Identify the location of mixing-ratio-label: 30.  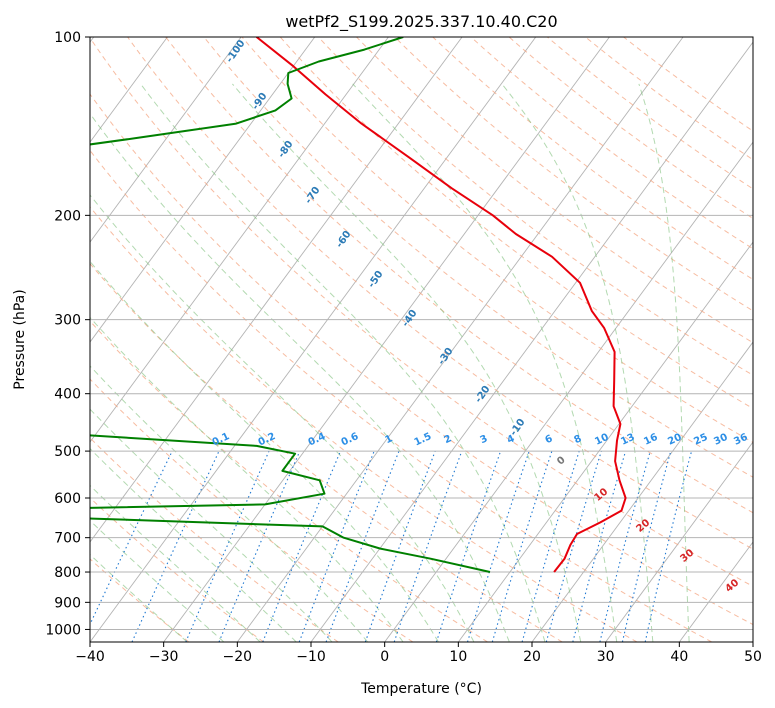
(720, 440).